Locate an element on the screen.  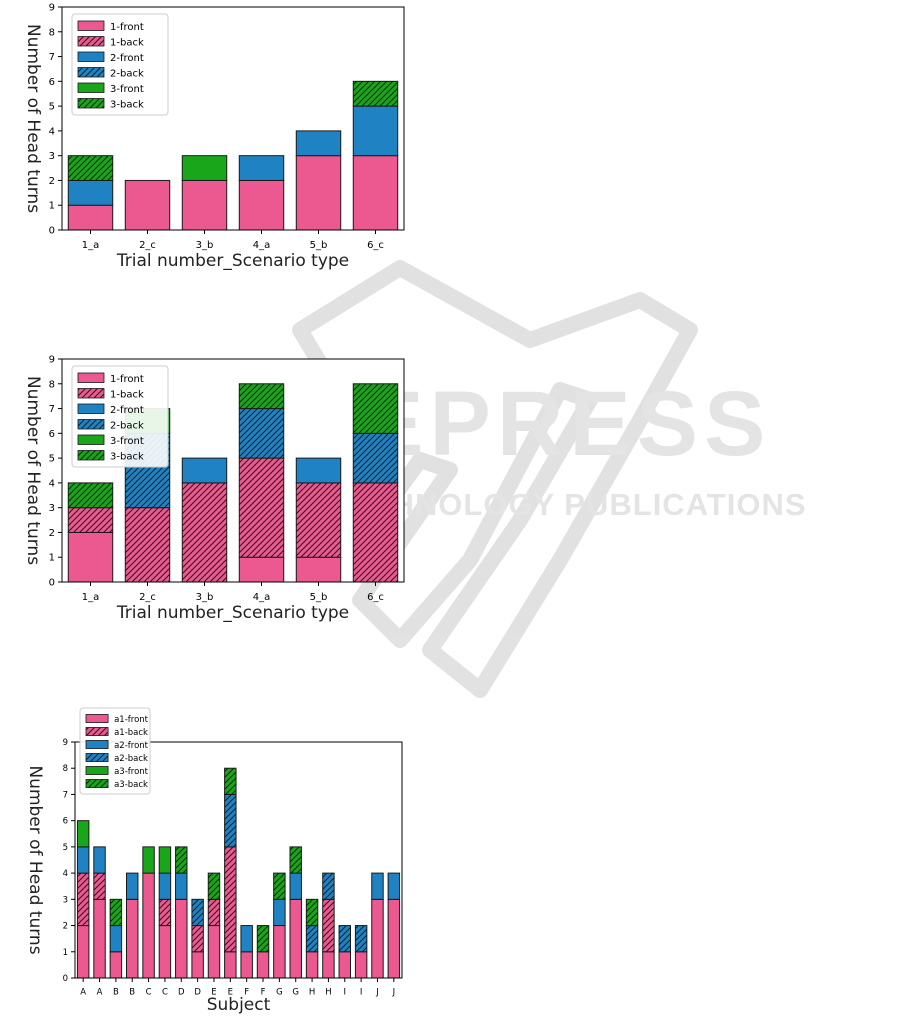
bar-segment-3-back-4_a is located at coordinates (261, 396).